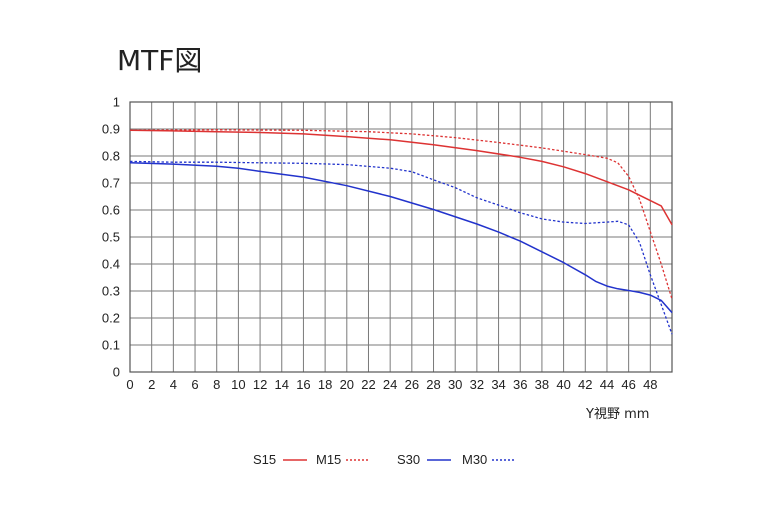 The width and height of the screenshot is (768, 512). Describe the element at coordinates (194, 384) in the screenshot. I see `x-tick-label: 6` at that location.